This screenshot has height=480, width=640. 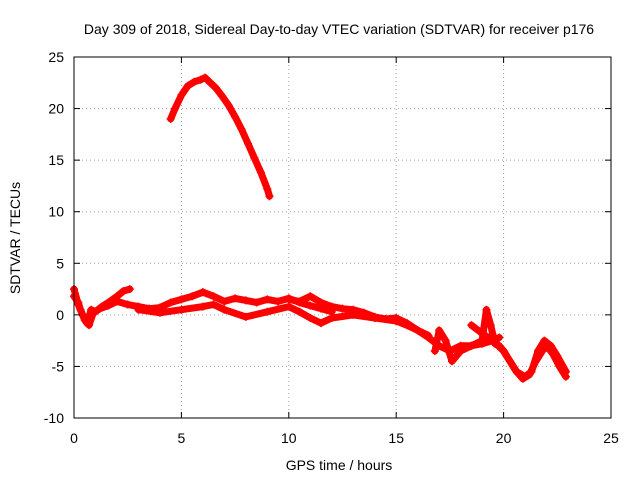 I want to click on x-axis-label: GPS time / hours, so click(x=339, y=465).